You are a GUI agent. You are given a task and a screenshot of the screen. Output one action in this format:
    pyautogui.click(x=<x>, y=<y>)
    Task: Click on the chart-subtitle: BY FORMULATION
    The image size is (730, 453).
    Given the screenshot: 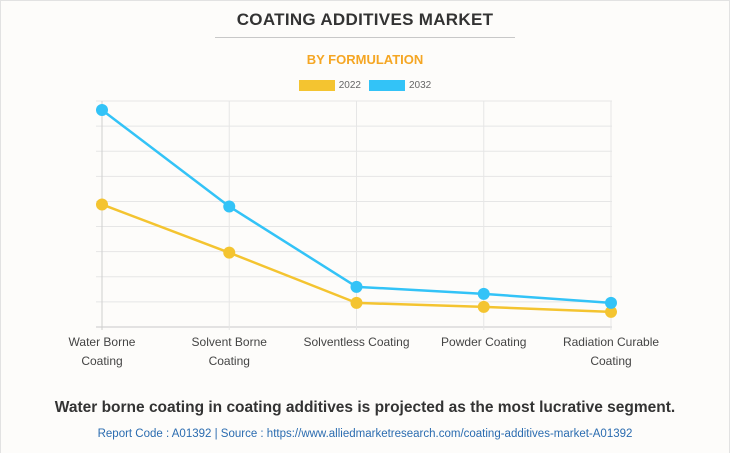 What is the action you would take?
    pyautogui.click(x=365, y=59)
    